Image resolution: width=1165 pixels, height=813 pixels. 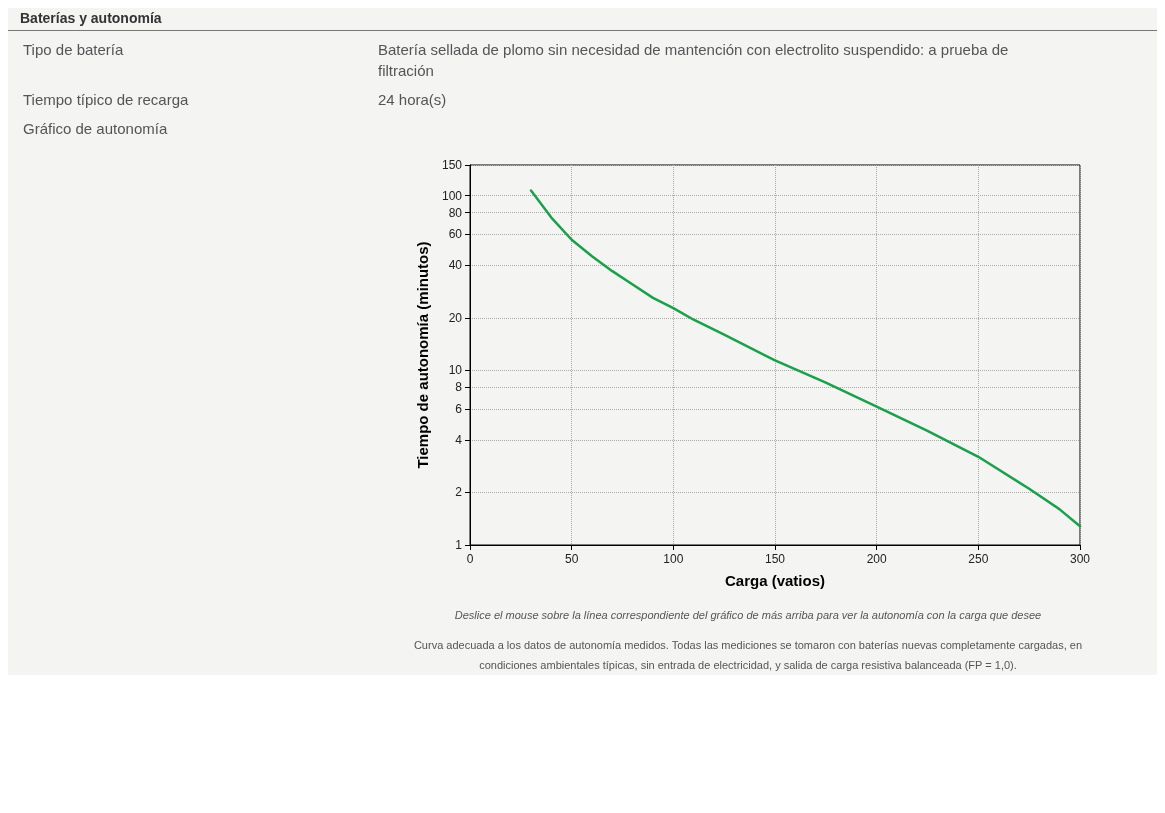 What do you see at coordinates (673, 559) in the screenshot?
I see `x-tick-label: 100` at bounding box center [673, 559].